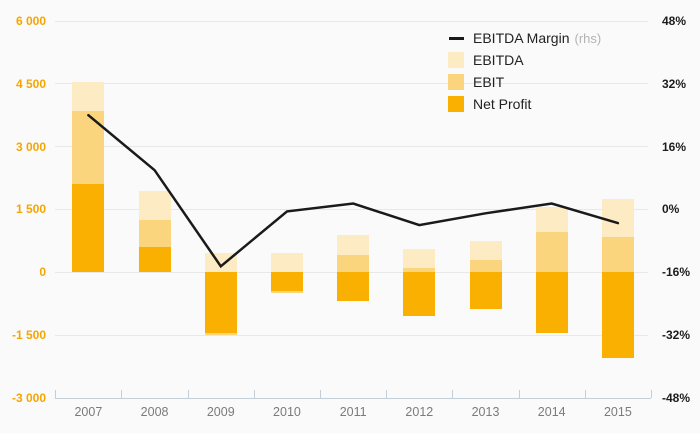 This screenshot has height=433, width=700. What do you see at coordinates (617, 315) in the screenshot?
I see `bar-segment-net-profit-2015` at bounding box center [617, 315].